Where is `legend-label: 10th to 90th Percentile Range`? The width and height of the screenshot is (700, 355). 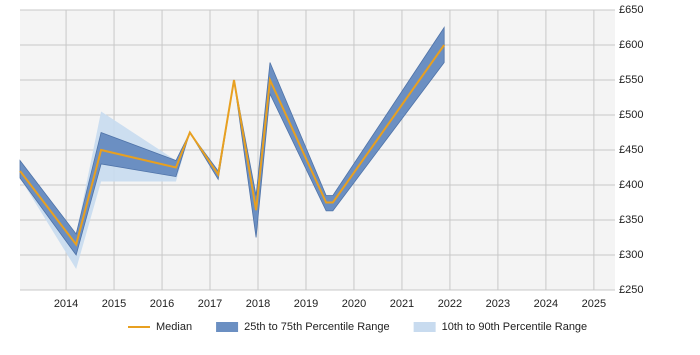 legend-label: 10th to 90th Percentile Range is located at coordinates (515, 327).